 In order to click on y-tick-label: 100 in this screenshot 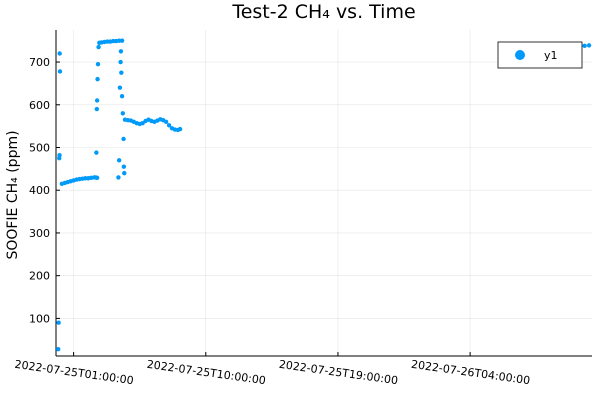, I will do `click(39, 318)`.